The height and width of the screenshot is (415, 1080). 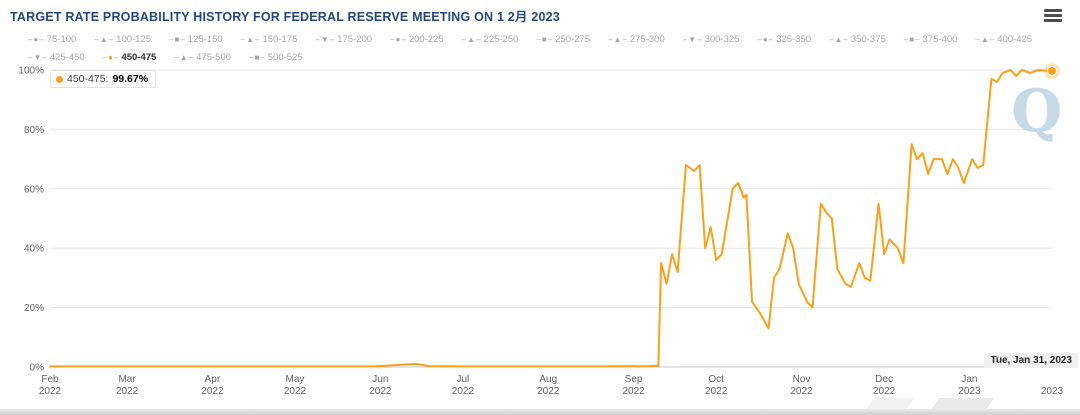 I want to click on legend-item-475-500: ▲475-500, so click(x=202, y=58).